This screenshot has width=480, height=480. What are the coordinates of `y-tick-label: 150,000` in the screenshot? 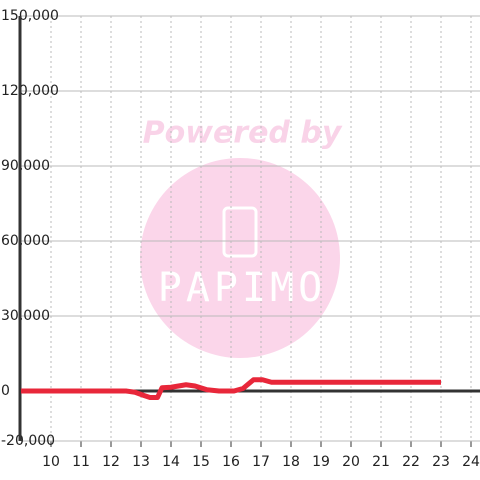 It's located at (30, 16).